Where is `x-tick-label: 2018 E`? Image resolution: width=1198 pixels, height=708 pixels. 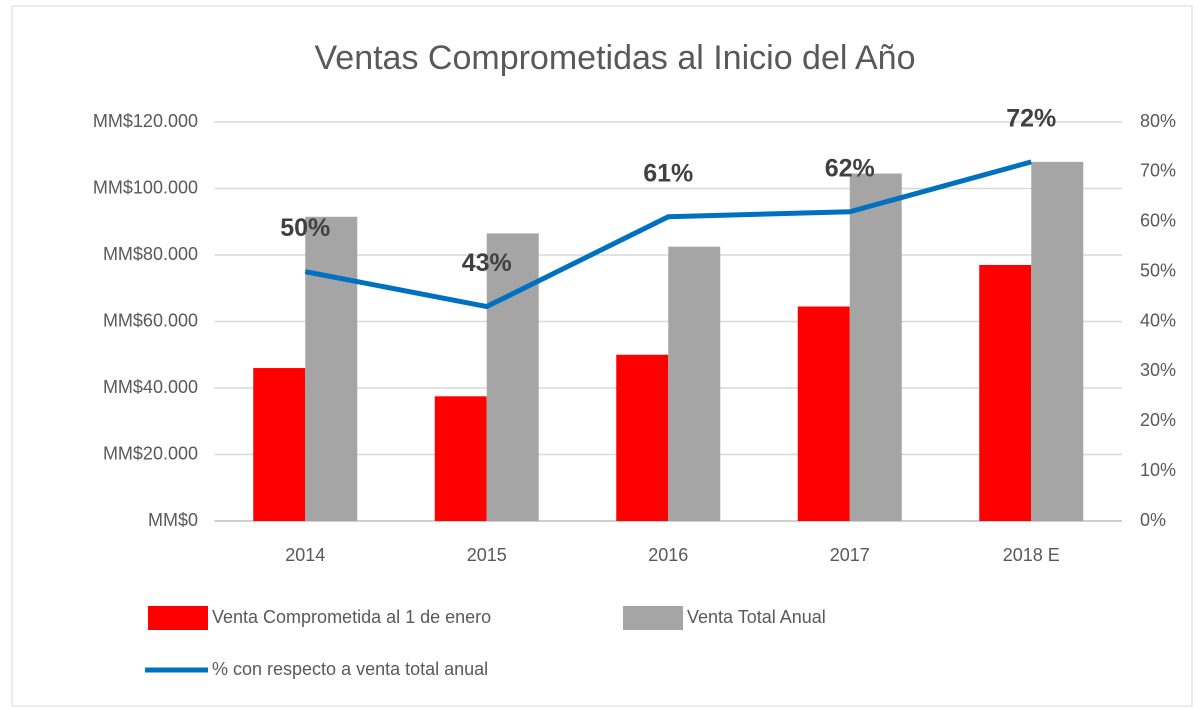
x-tick-label: 2018 E is located at coordinates (1031, 555).